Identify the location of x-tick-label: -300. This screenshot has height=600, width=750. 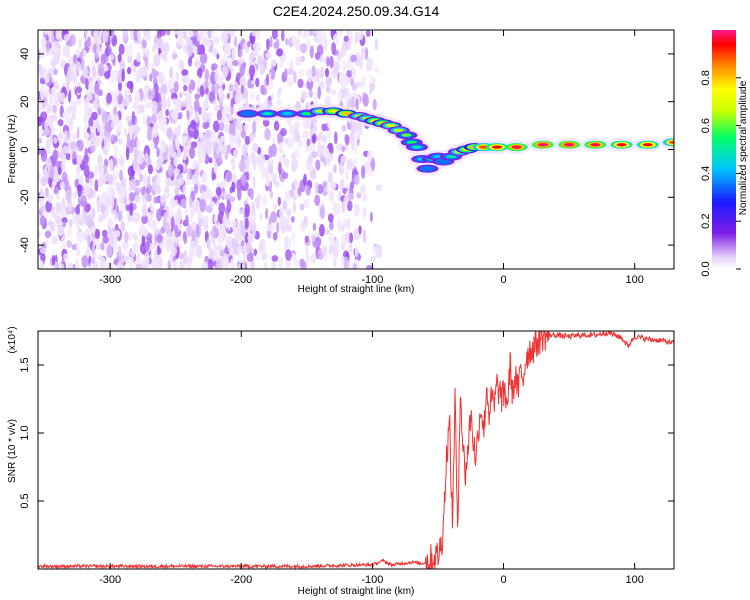
(110, 580).